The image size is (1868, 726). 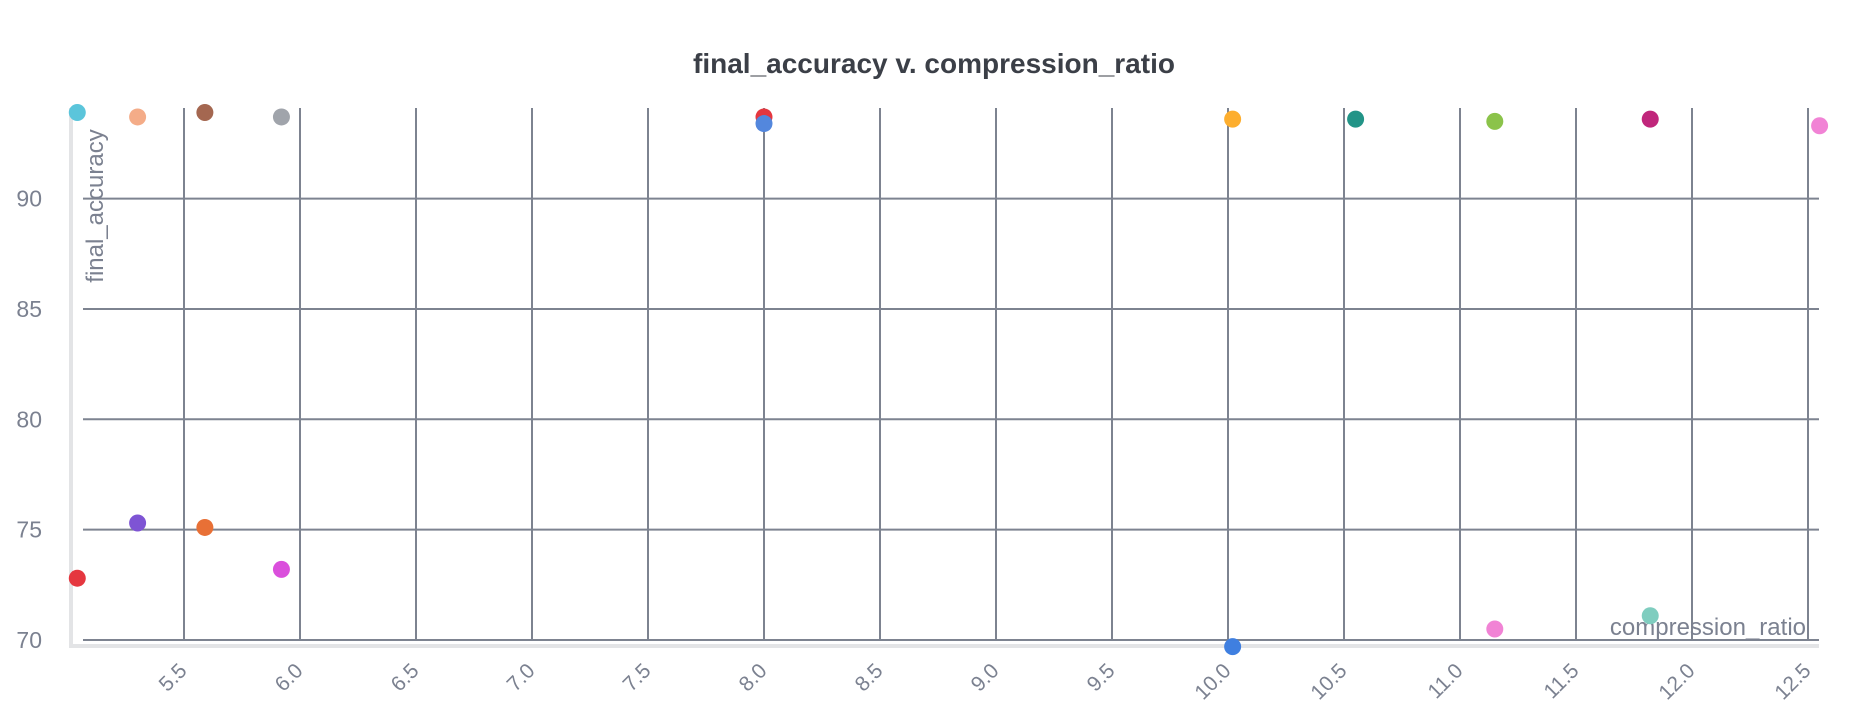 What do you see at coordinates (1708, 627) in the screenshot?
I see `x-axis-label: compression_ratio` at bounding box center [1708, 627].